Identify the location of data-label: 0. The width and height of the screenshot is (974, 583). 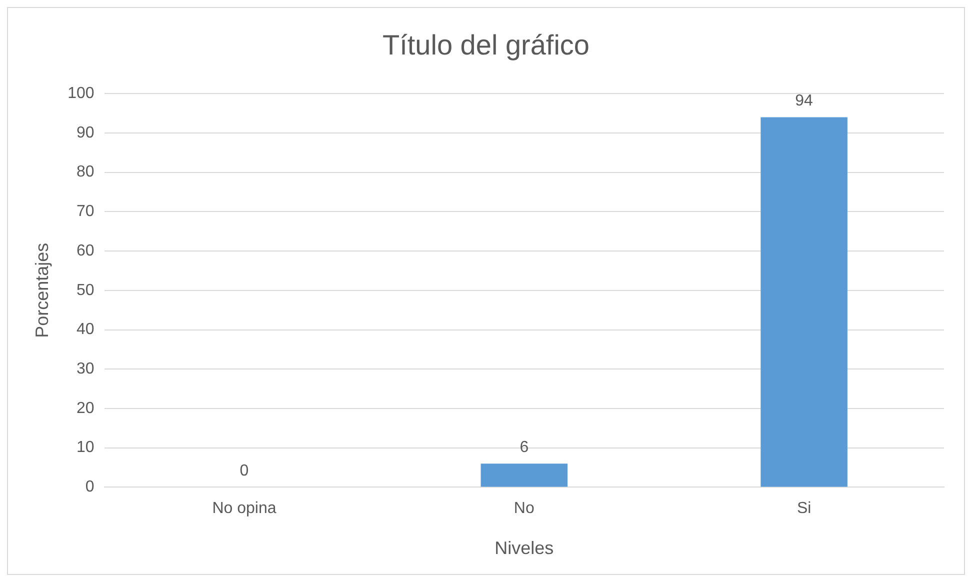
(244, 471).